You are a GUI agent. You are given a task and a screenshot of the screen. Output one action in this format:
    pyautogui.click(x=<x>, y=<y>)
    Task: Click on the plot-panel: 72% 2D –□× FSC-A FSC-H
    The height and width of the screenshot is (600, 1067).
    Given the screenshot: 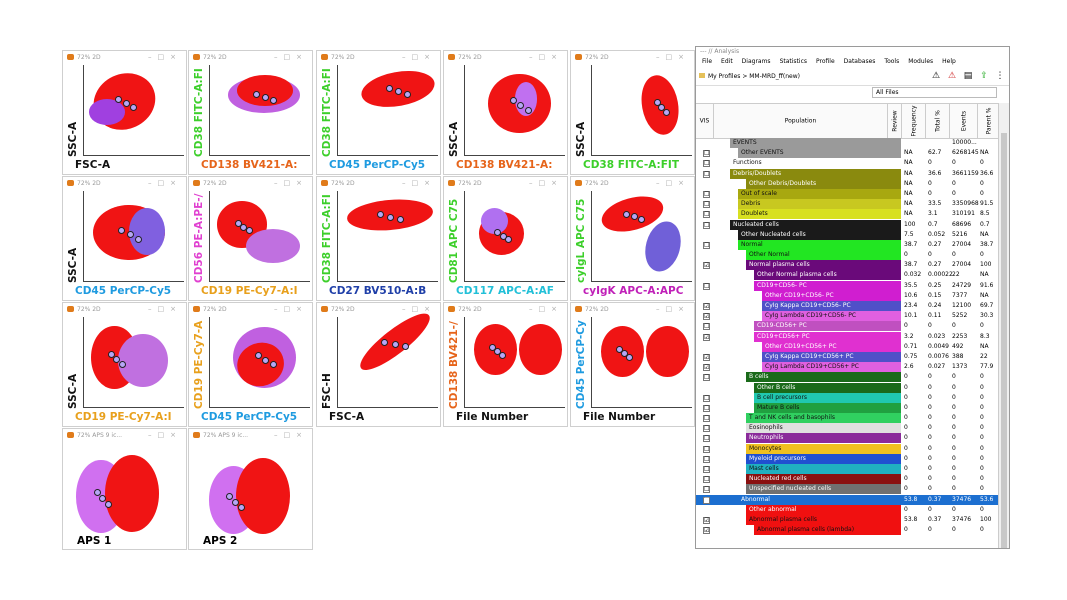 What is the action you would take?
    pyautogui.click(x=378, y=364)
    